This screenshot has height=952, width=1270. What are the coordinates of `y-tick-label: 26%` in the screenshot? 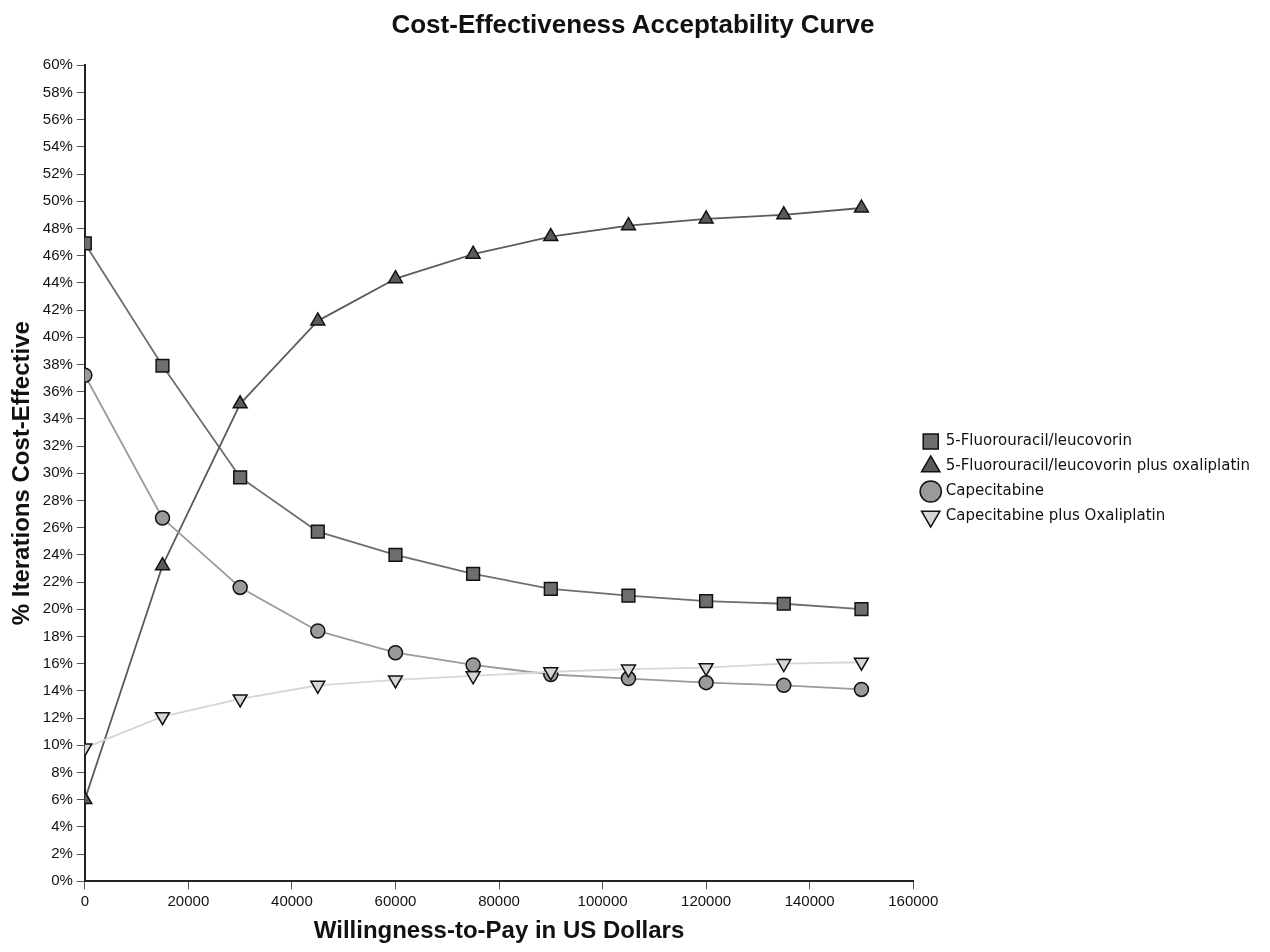 It's located at (57, 526).